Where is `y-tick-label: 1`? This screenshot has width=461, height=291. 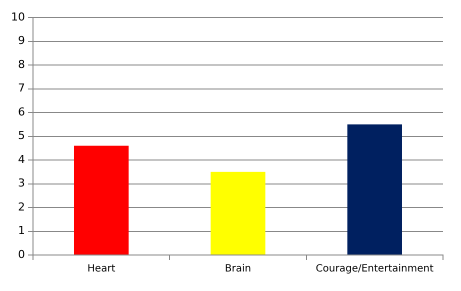
y-tick-label: 1 is located at coordinates (21, 231).